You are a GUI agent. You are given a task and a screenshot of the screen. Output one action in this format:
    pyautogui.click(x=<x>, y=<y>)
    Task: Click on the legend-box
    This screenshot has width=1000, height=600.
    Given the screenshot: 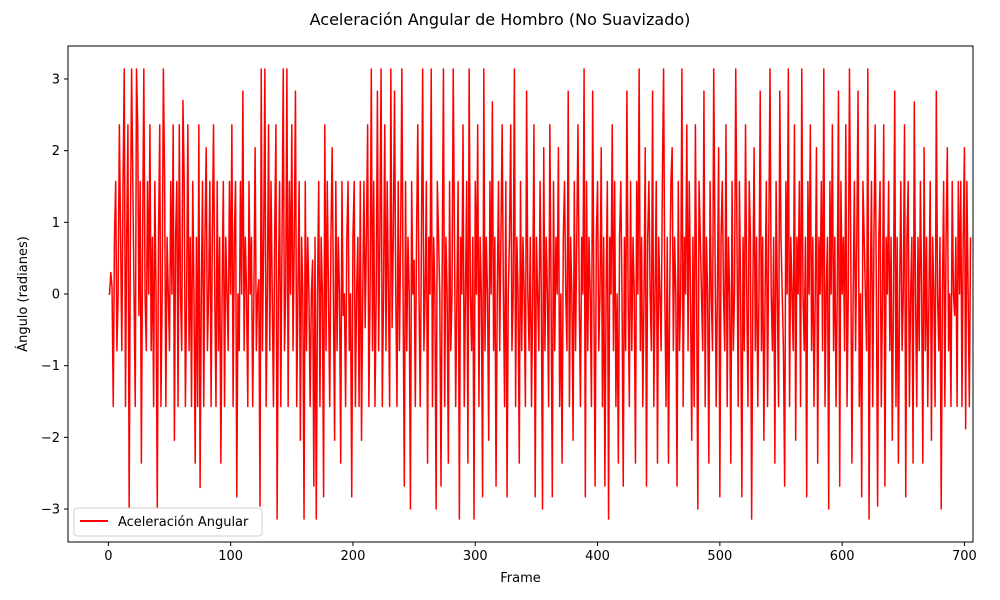 What is the action you would take?
    pyautogui.click(x=168, y=522)
    